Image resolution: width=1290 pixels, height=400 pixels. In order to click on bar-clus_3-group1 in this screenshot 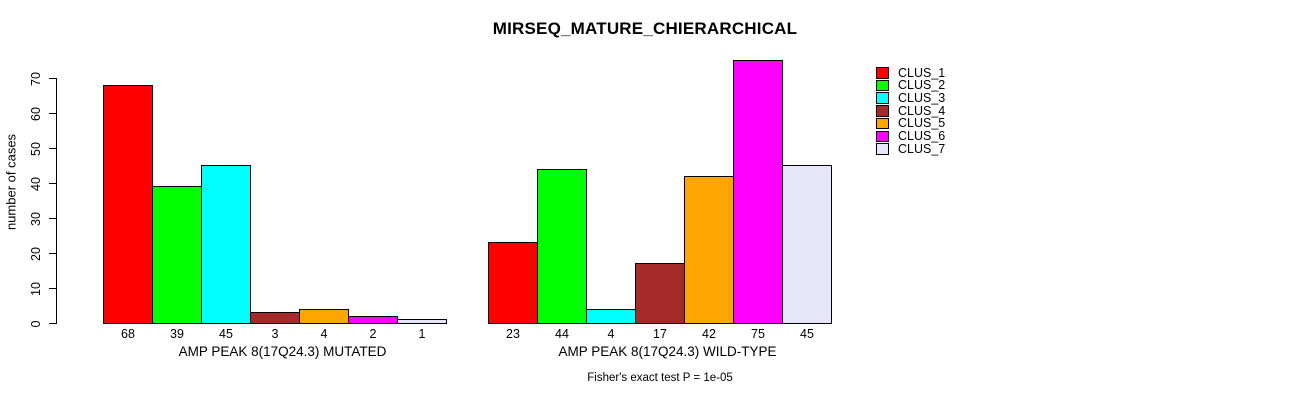, I will do `click(226, 244)`.